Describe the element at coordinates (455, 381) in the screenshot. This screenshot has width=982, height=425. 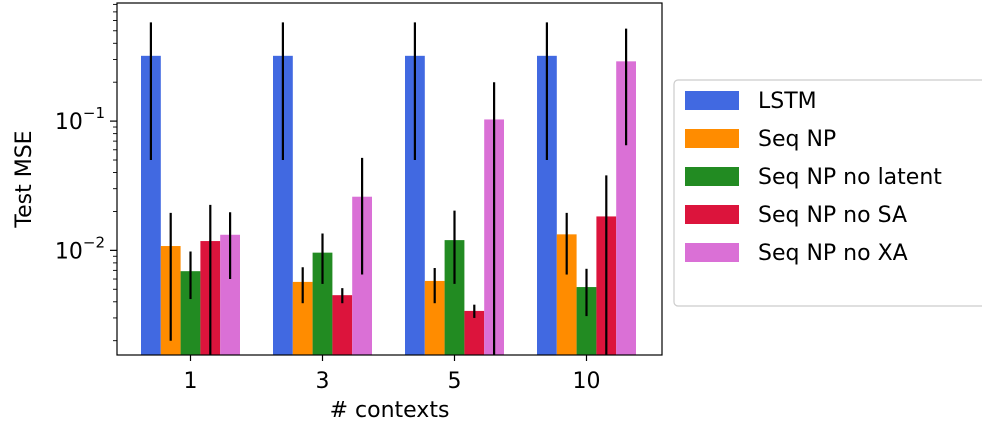
I see `x-tick-label: 5` at that location.